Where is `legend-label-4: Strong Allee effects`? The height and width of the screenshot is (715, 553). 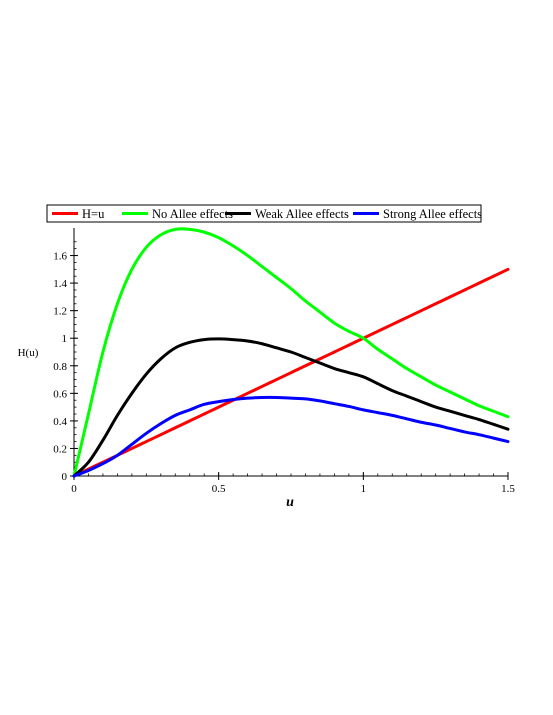 legend-label-4: Strong Allee effects is located at coordinates (432, 214).